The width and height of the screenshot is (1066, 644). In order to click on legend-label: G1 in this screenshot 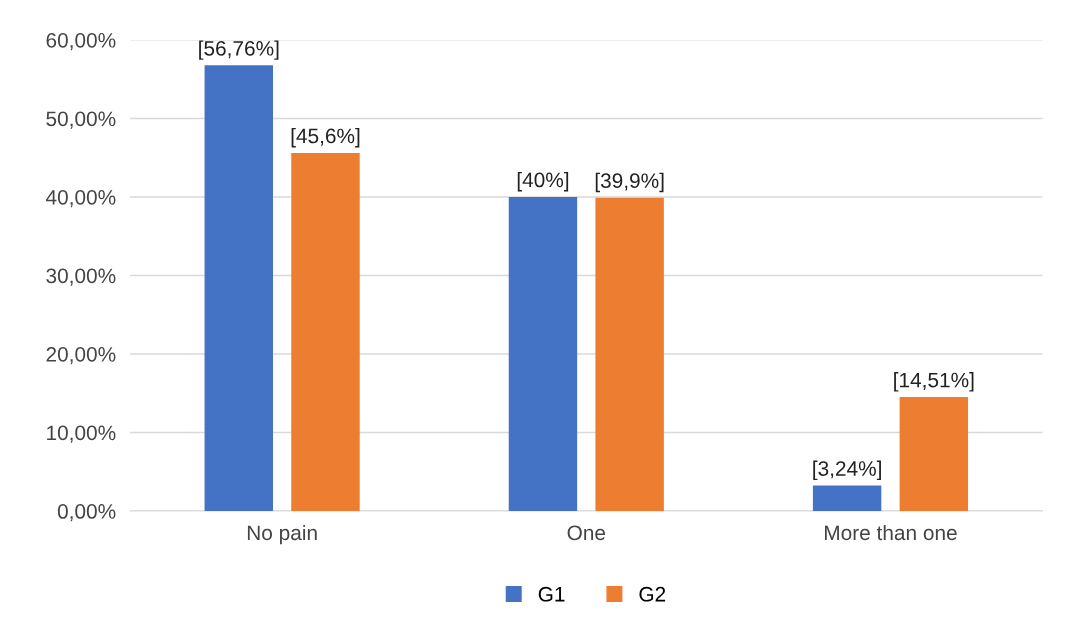, I will do `click(551, 594)`.